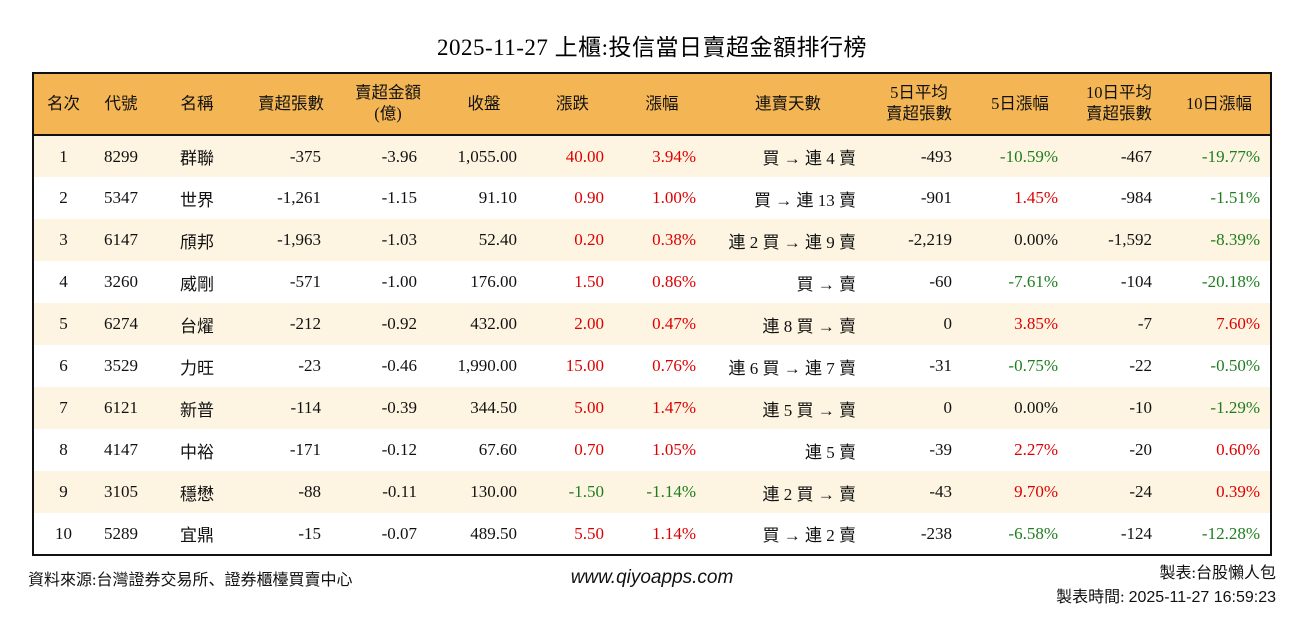  I want to click on cell-sell-volume: -23, so click(309, 365).